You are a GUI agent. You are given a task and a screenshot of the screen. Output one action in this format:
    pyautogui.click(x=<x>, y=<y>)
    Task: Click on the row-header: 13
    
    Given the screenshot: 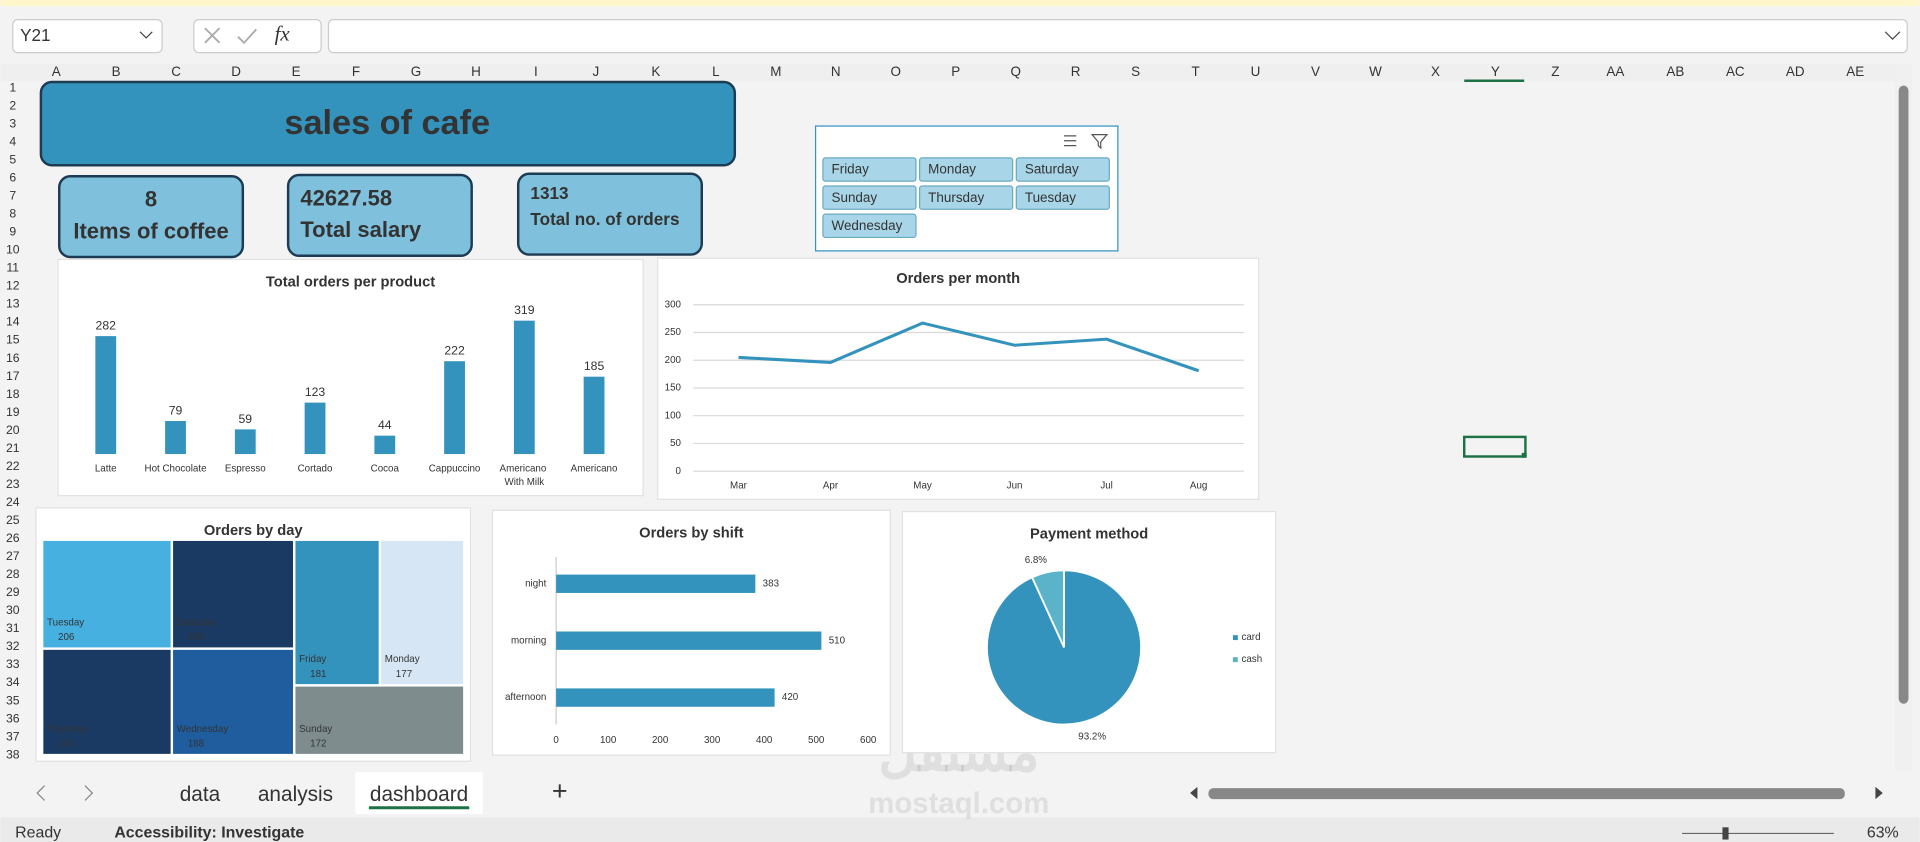 What is the action you would take?
    pyautogui.click(x=13, y=304)
    